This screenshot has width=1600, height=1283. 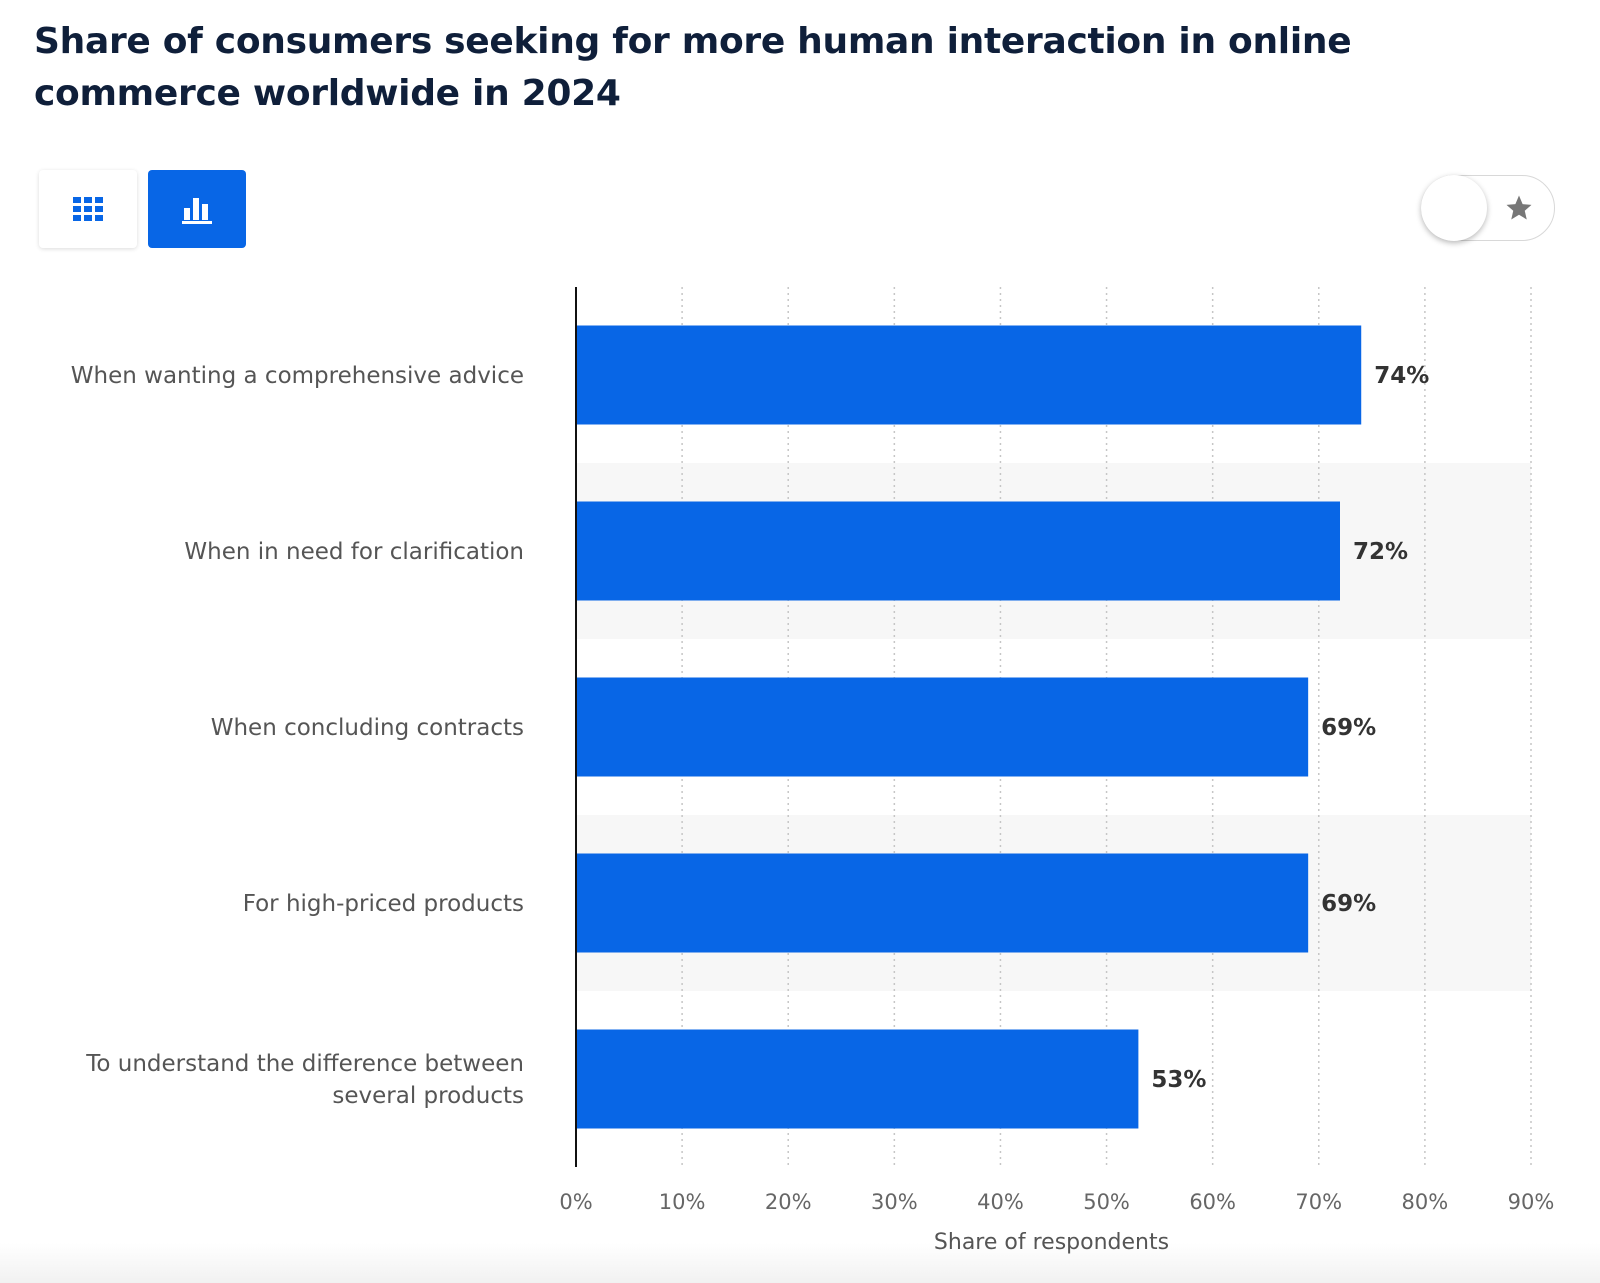 I want to click on x-tick-label: 0%, so click(x=575, y=1202).